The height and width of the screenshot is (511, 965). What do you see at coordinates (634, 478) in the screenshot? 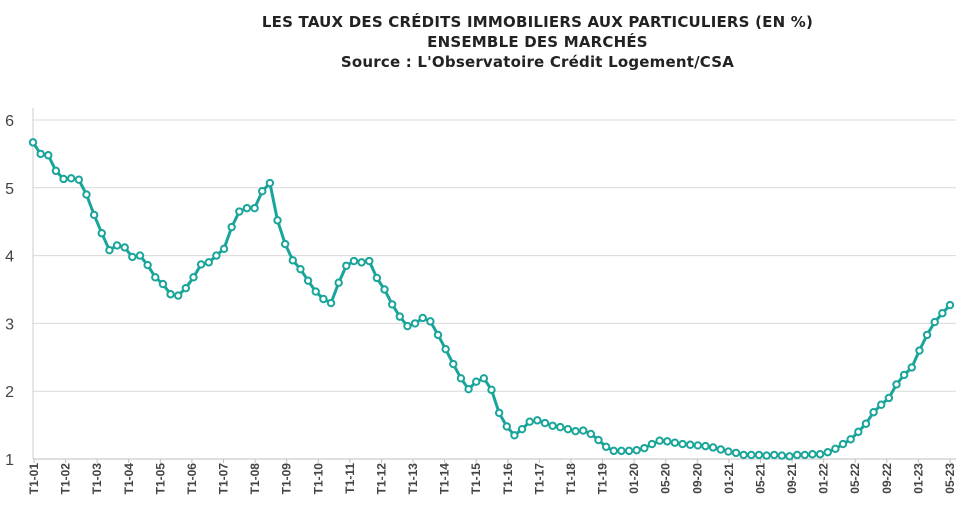
I see `x-tick-label: 01-20` at bounding box center [634, 478].